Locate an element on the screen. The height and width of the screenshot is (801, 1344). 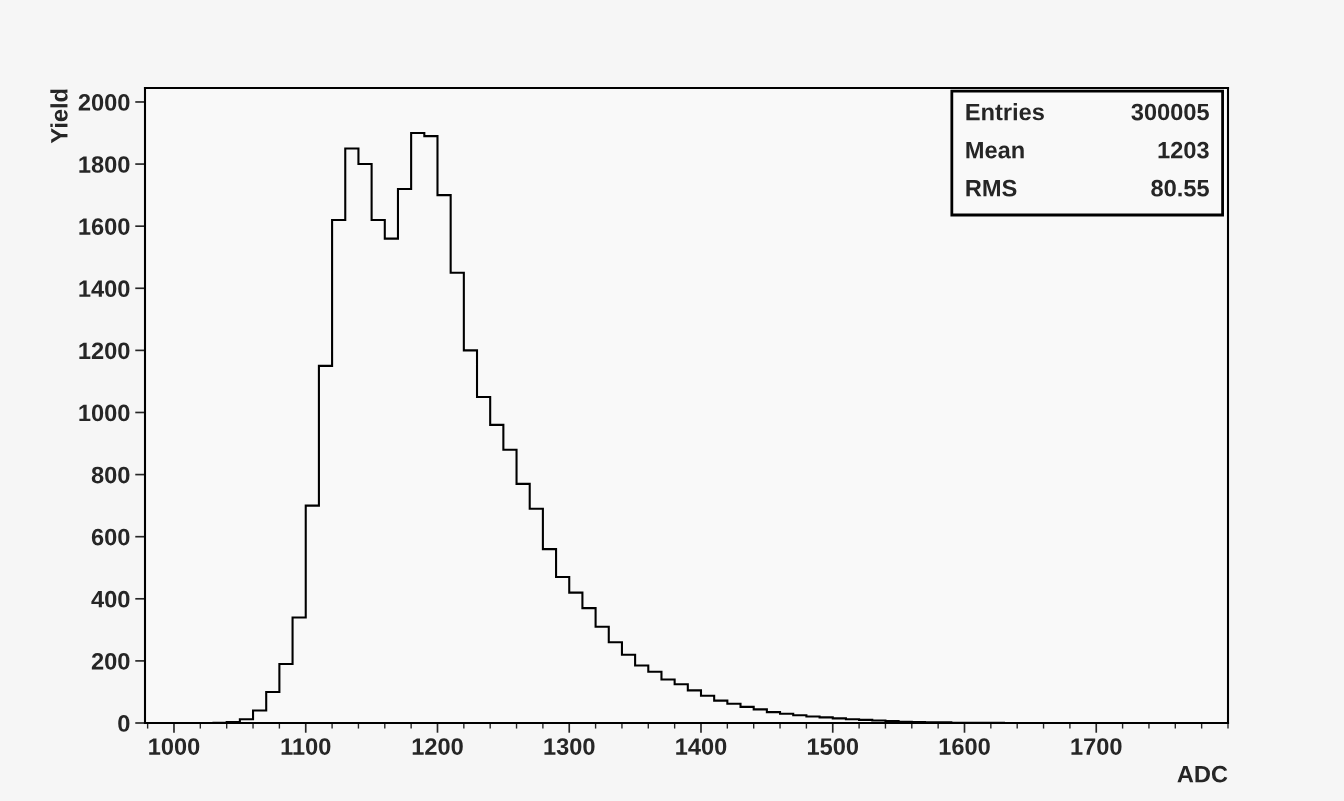
y-tick-label: 1000 is located at coordinates (104, 413).